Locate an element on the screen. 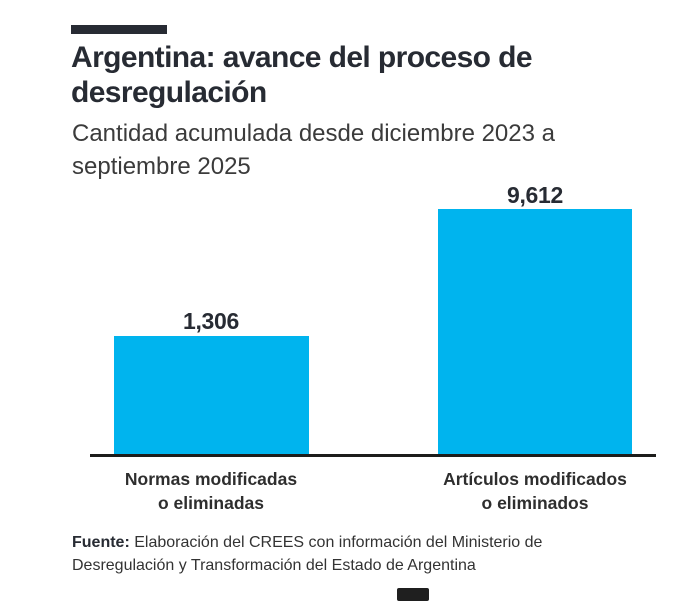 The height and width of the screenshot is (606, 697). title-accent-bar is located at coordinates (119, 29).